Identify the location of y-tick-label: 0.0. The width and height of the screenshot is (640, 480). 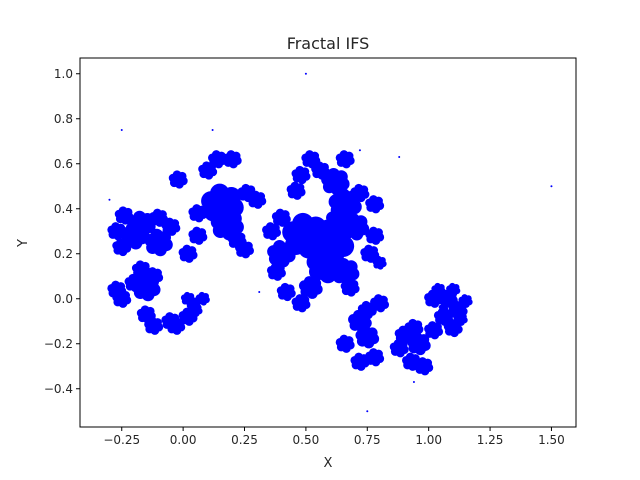
(63, 299).